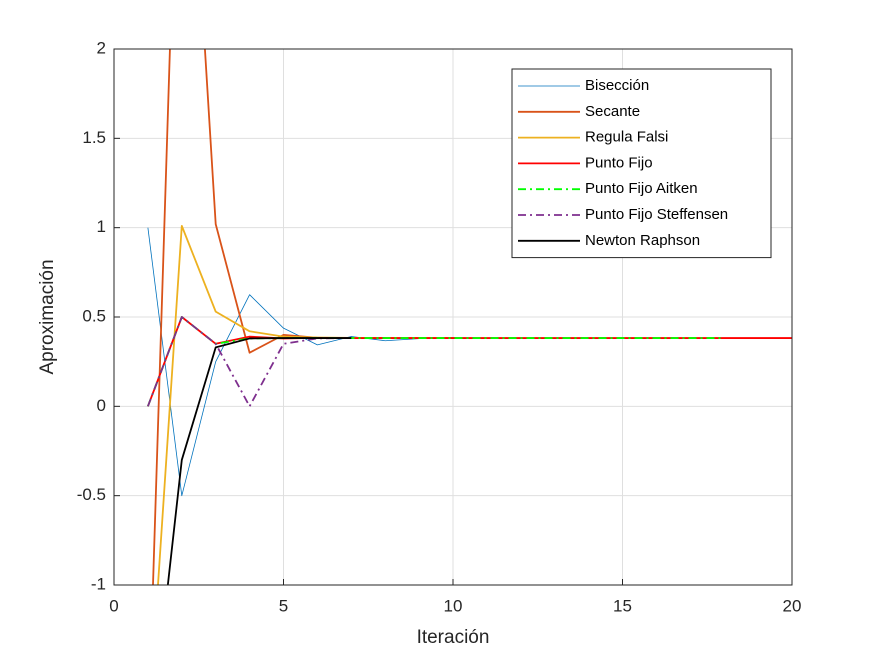  I want to click on x-tick-label: 0, so click(113, 605).